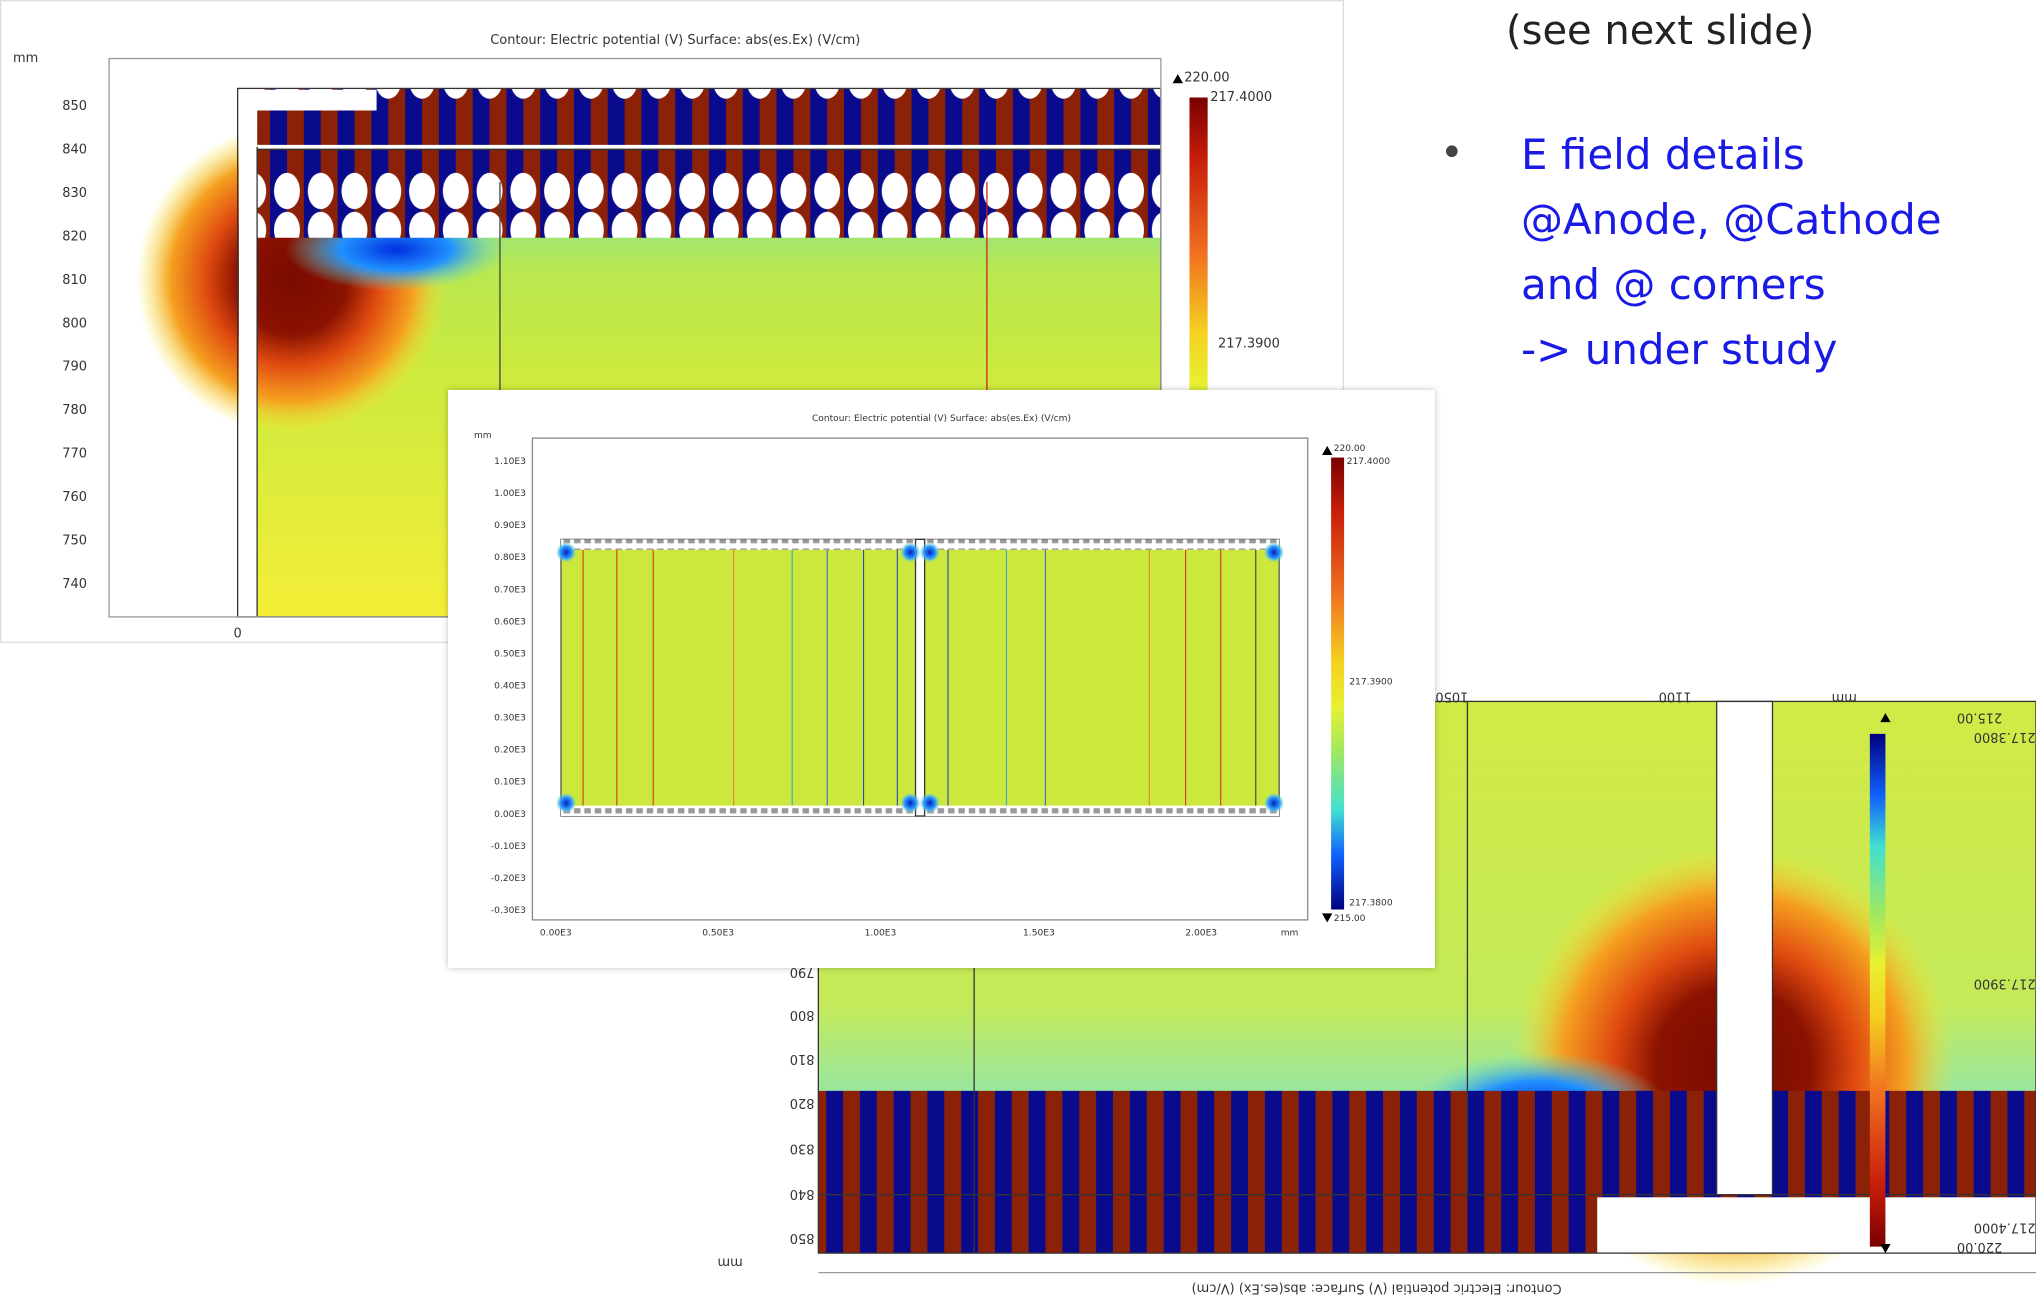 This screenshot has width=2036, height=1299. I want to click on x-tick-label: 0.50E3, so click(718, 933).